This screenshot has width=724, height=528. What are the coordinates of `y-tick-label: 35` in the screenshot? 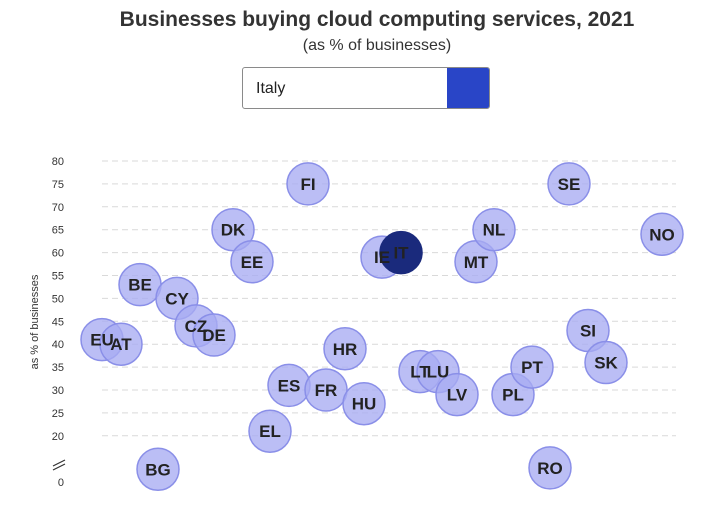 It's located at (58, 368).